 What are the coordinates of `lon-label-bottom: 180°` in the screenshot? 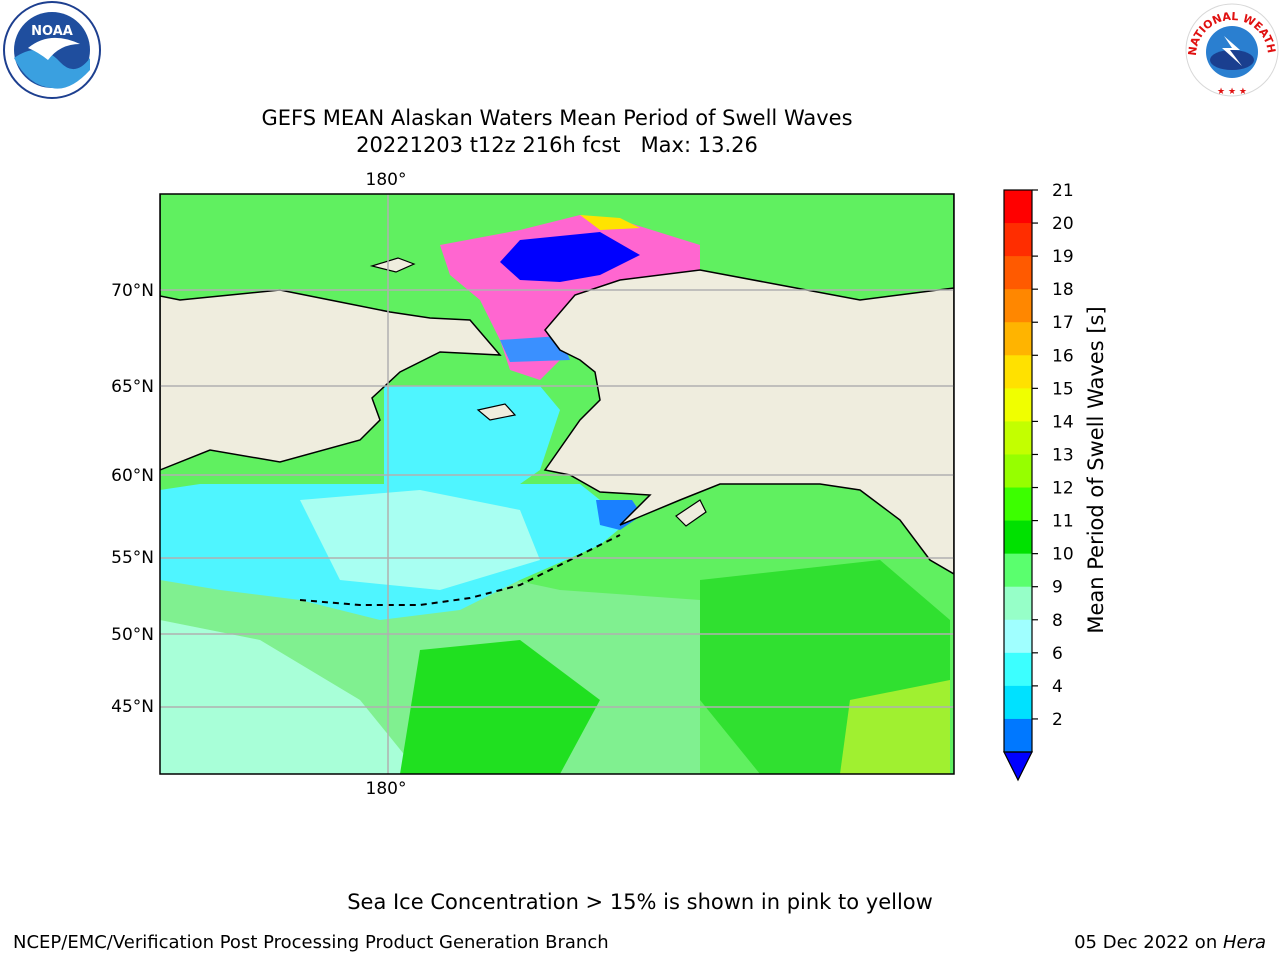 It's located at (386, 789).